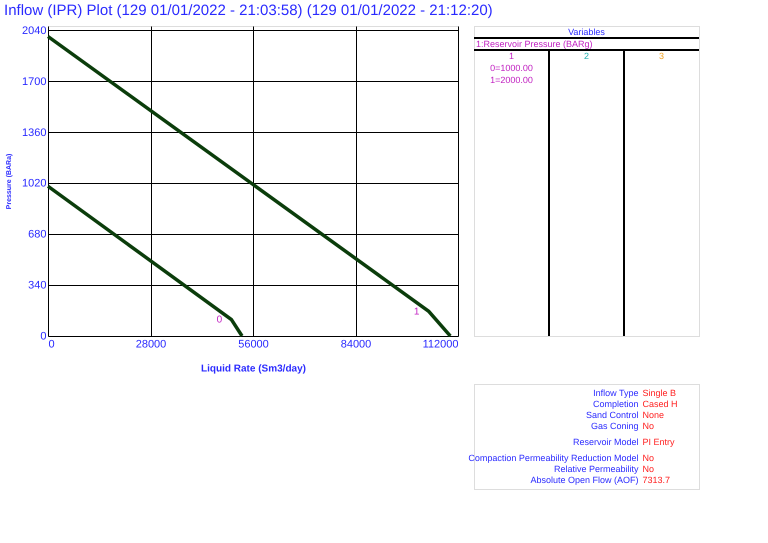 The height and width of the screenshot is (543, 768). Describe the element at coordinates (659, 393) in the screenshot. I see `text: Single B` at that location.